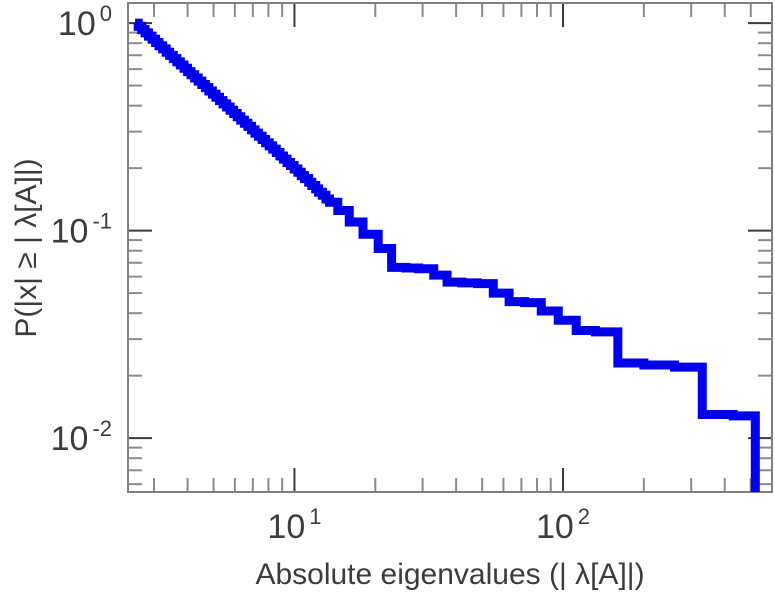 Image resolution: width=775 pixels, height=600 pixels. What do you see at coordinates (81, 437) in the screenshot?
I see `y-tick-label: 10 -2` at bounding box center [81, 437].